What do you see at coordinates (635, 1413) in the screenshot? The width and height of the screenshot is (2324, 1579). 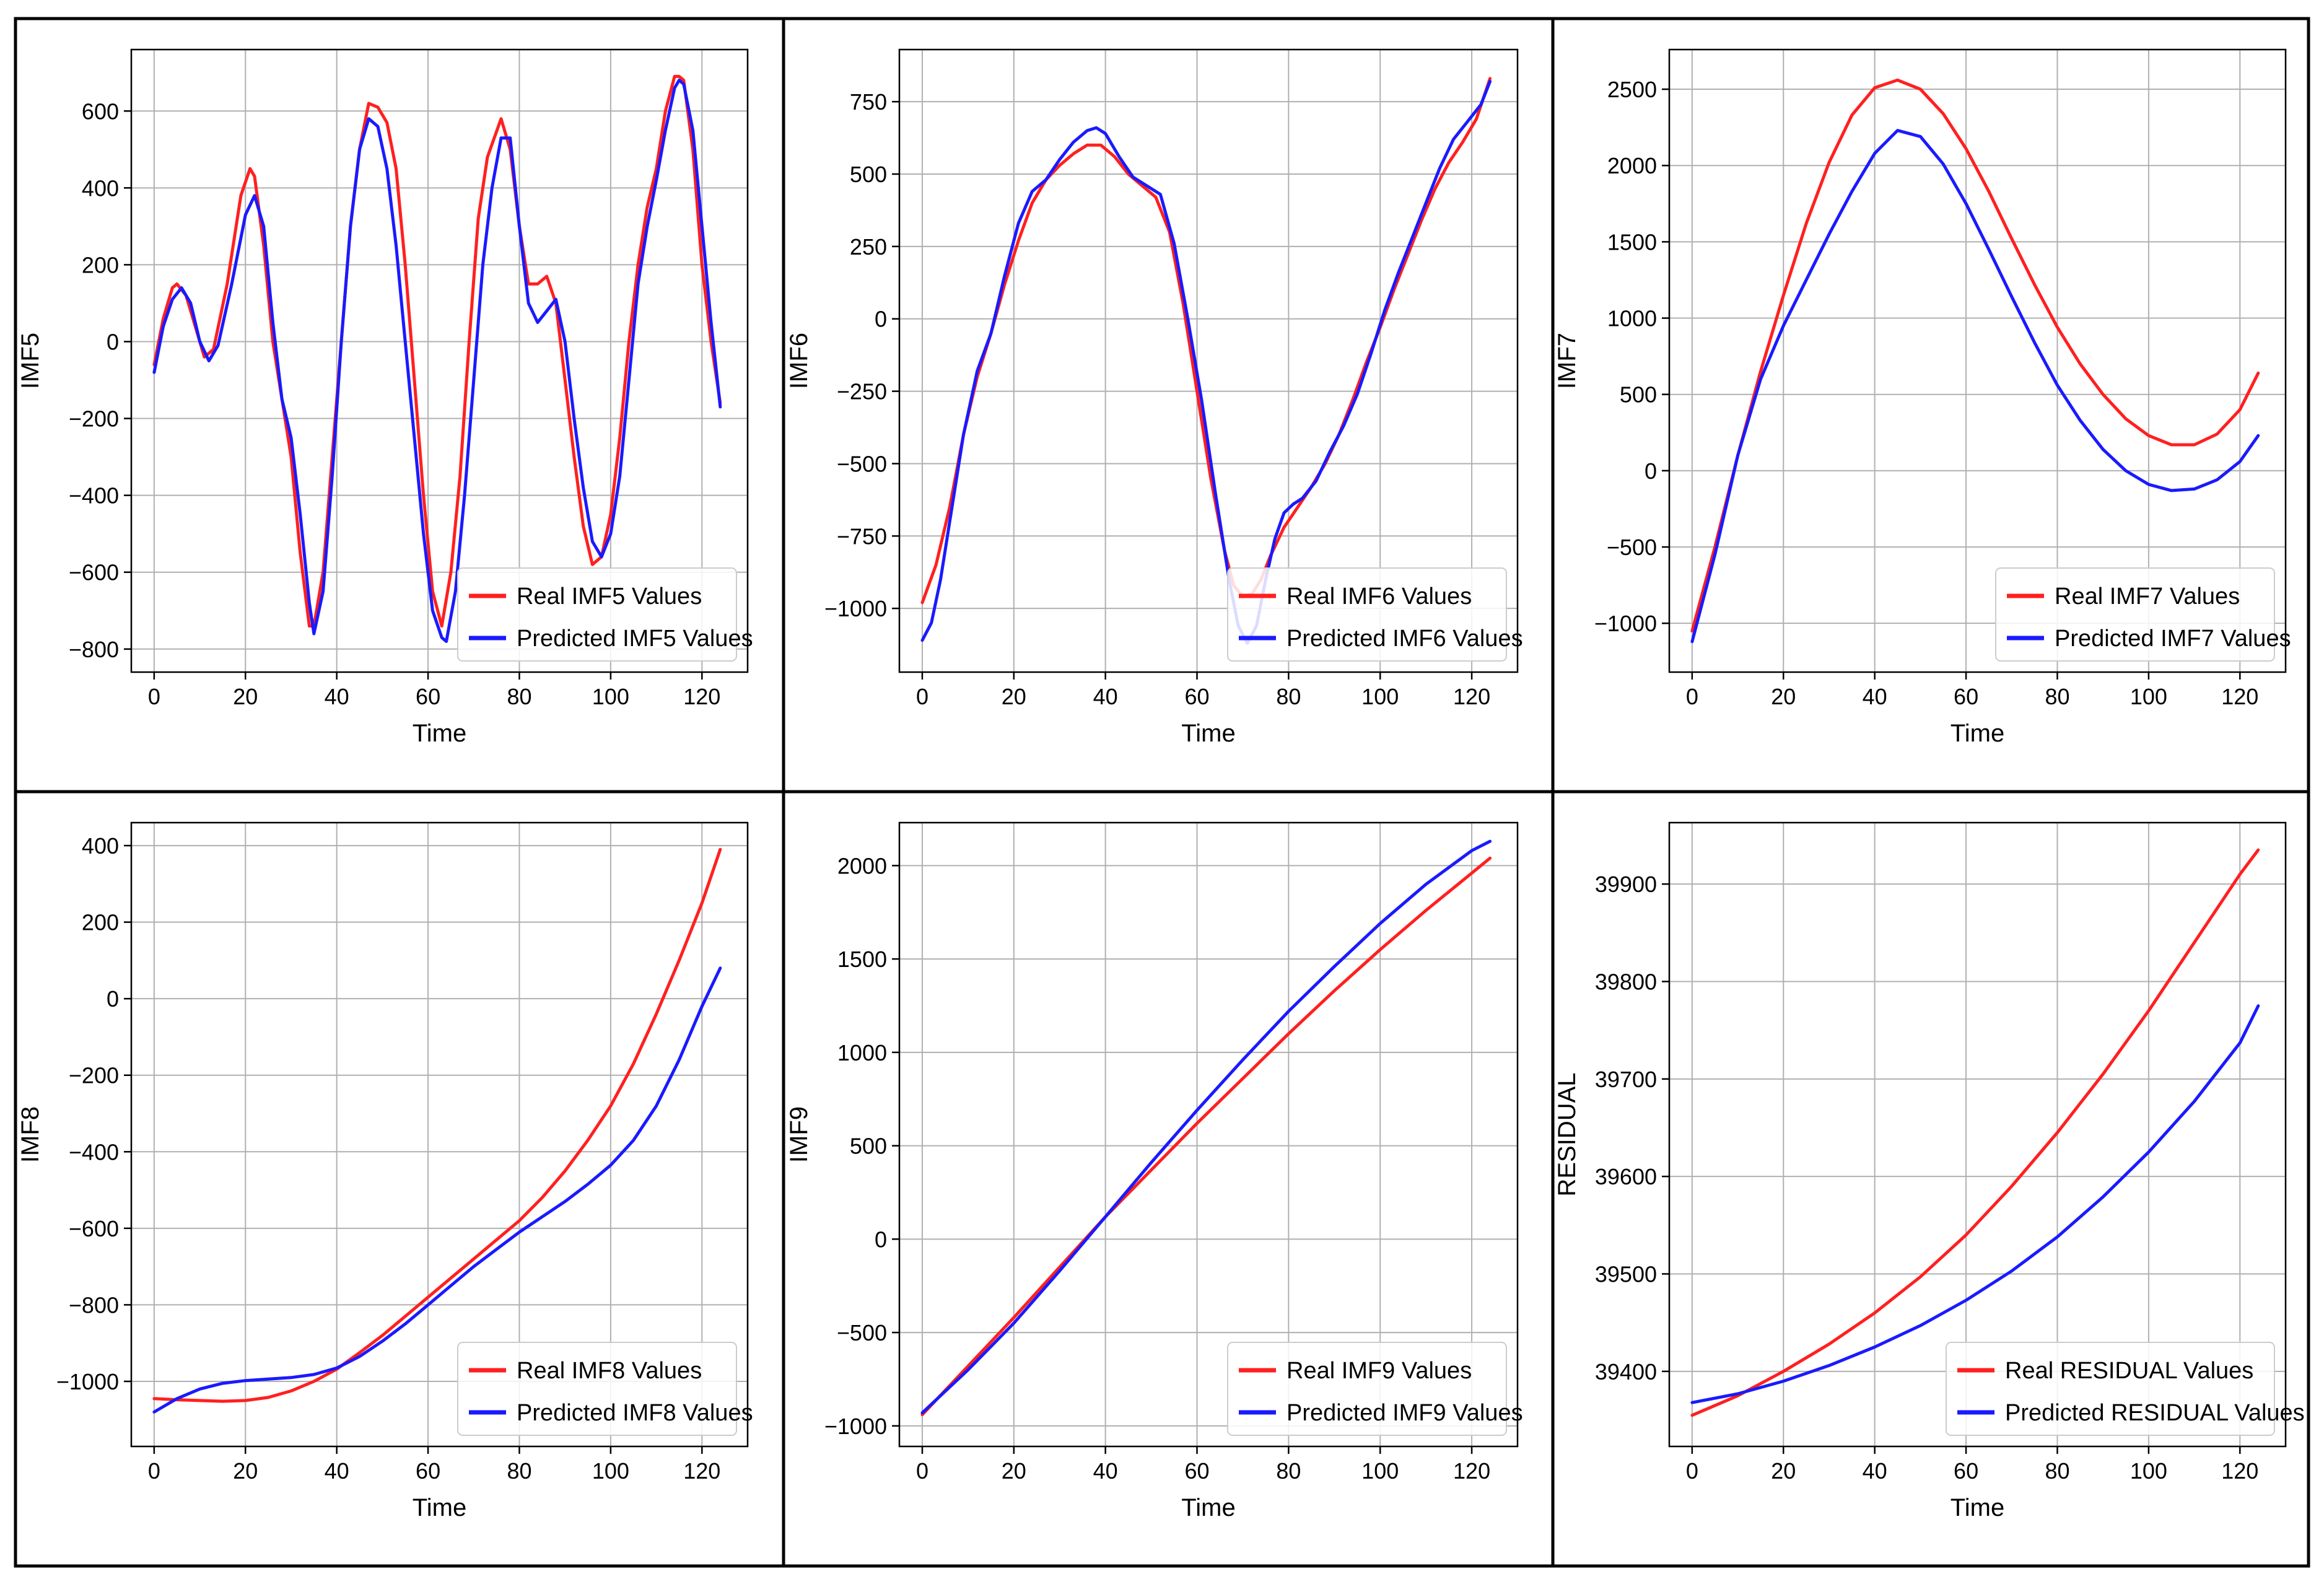 I see `legend-entry-label: Predicted IMF8 Values` at bounding box center [635, 1413].